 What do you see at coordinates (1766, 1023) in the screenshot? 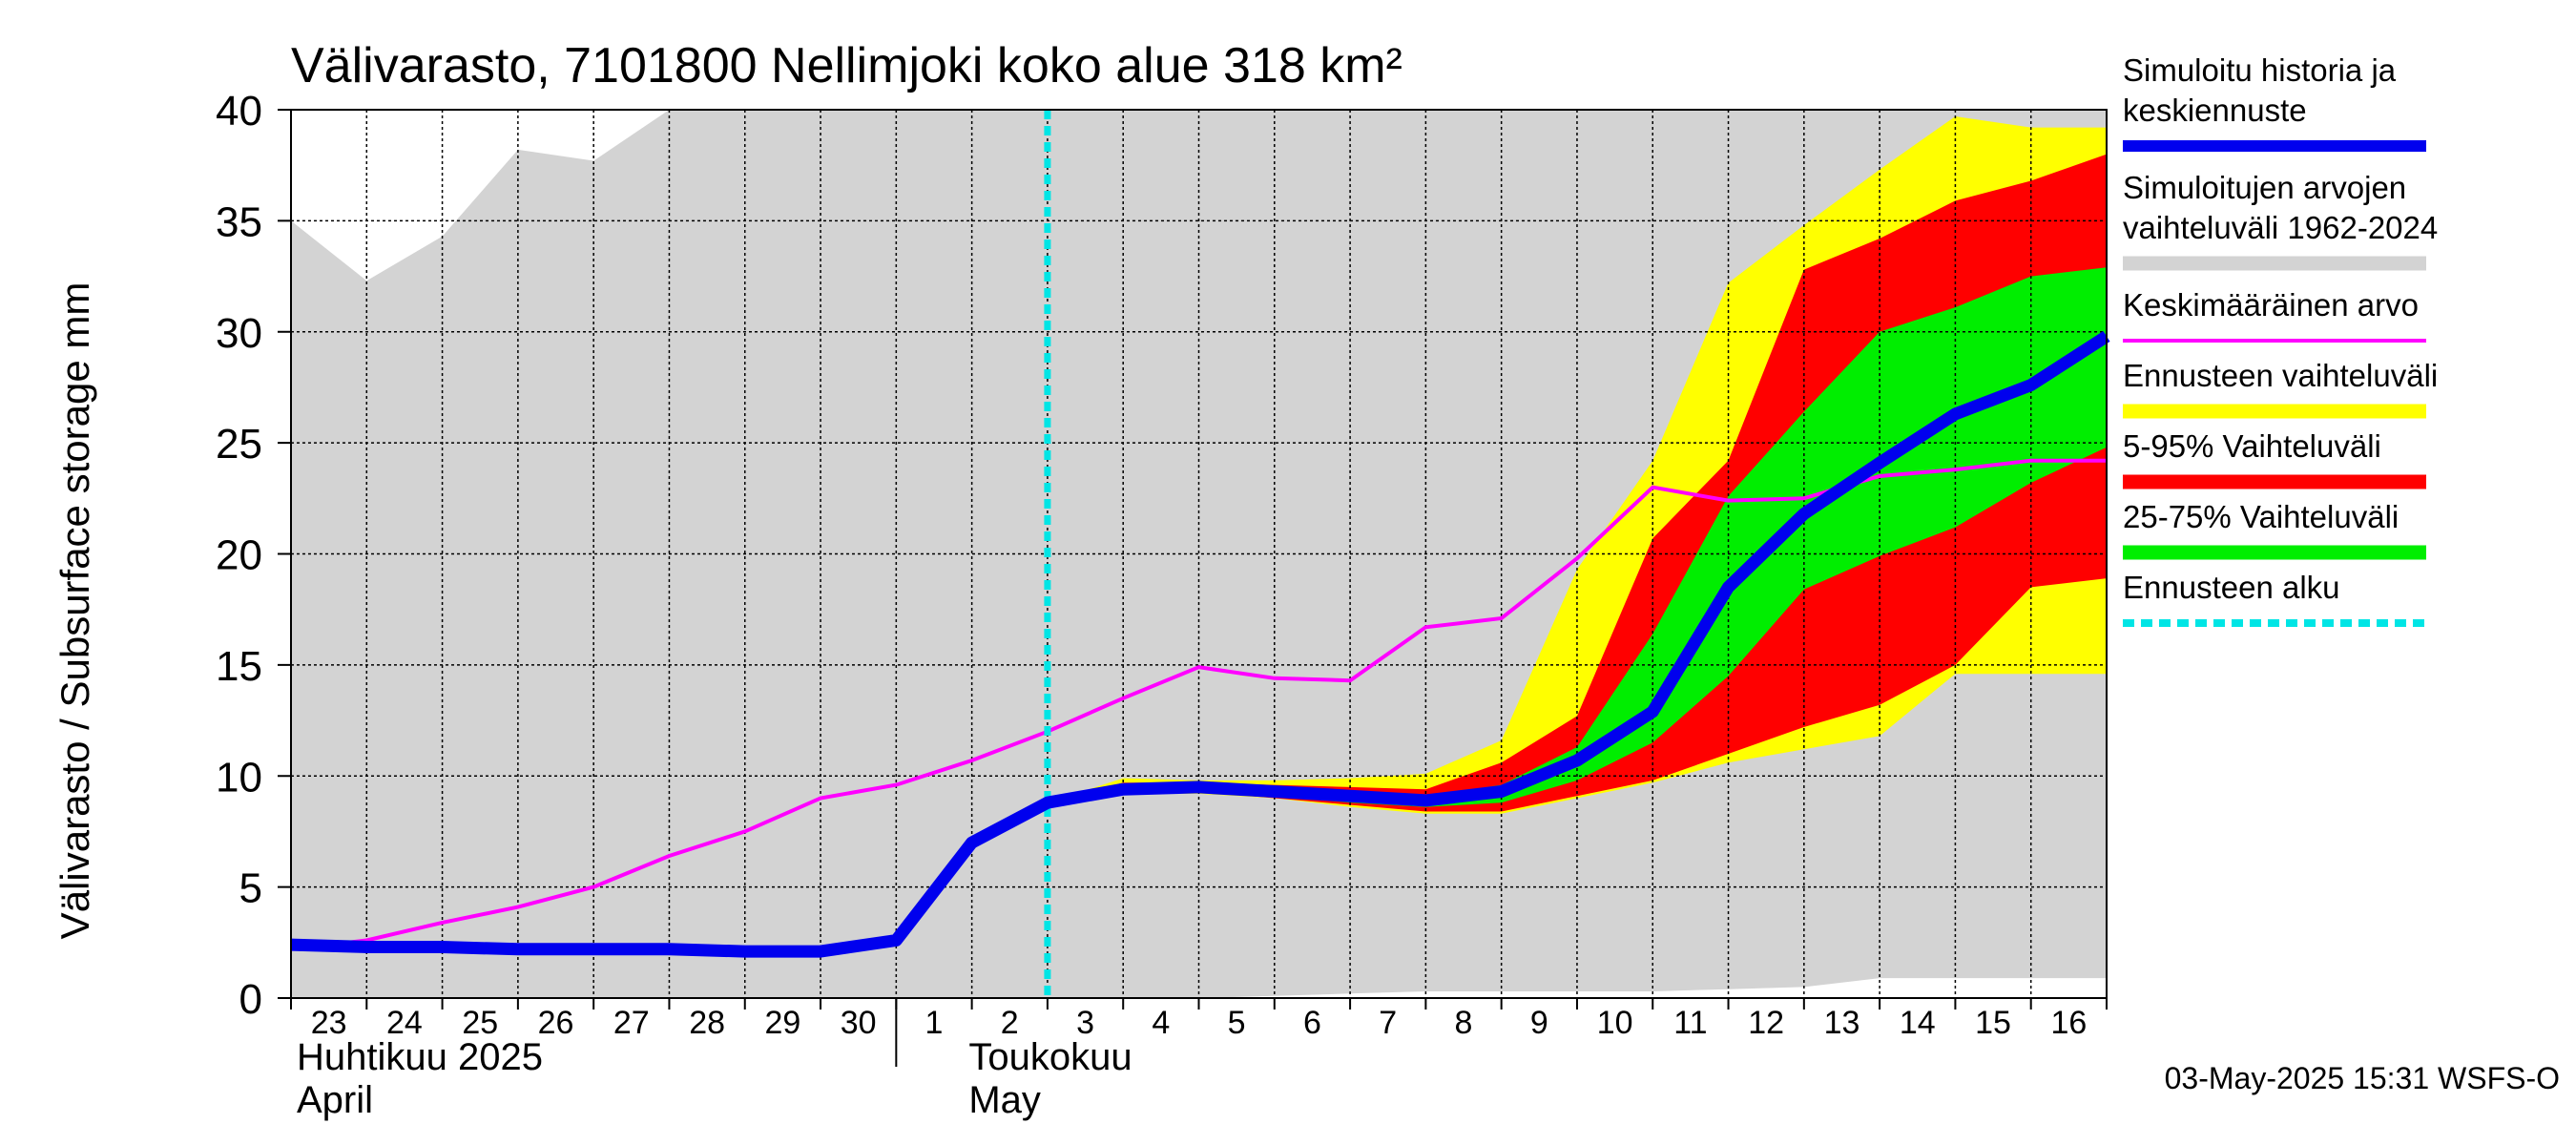
I see `x-tick-label: 12` at bounding box center [1766, 1023].